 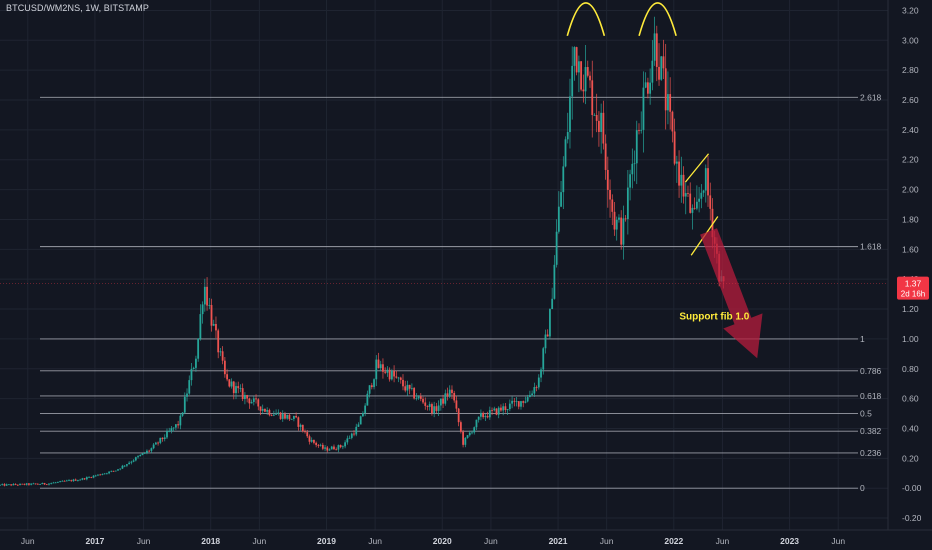 I want to click on price-tick-label: 0.40, so click(x=910, y=428).